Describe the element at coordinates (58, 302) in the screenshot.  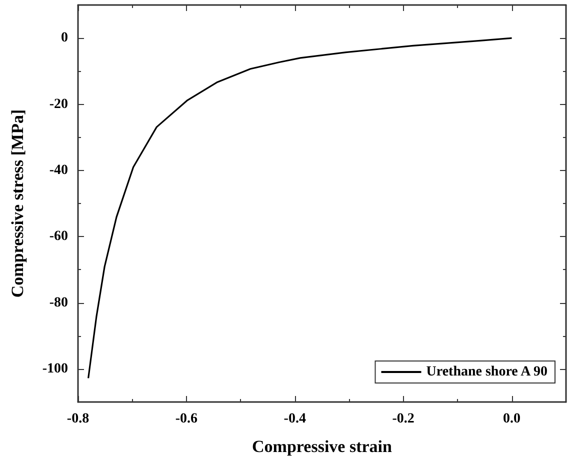
I see `y-tick-label: -80` at that location.